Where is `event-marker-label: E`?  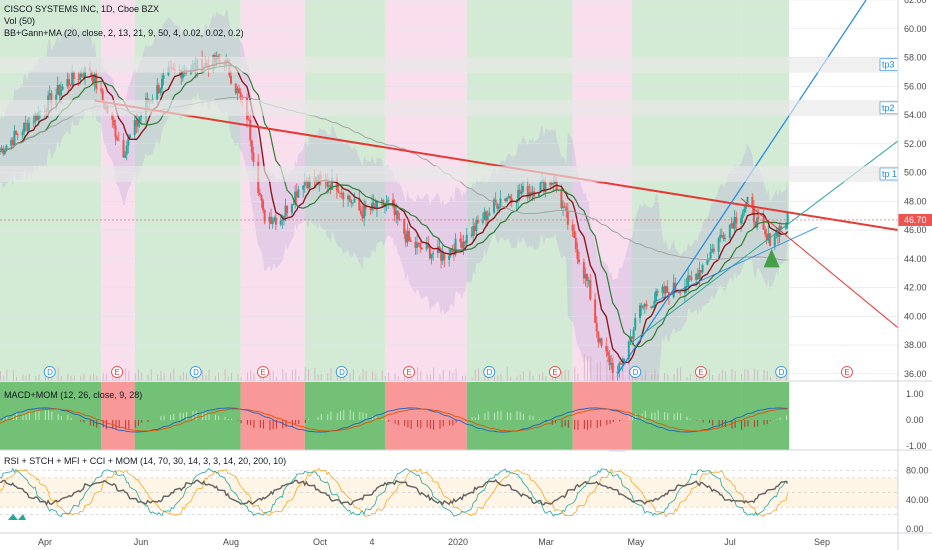
event-marker-label: E is located at coordinates (554, 372).